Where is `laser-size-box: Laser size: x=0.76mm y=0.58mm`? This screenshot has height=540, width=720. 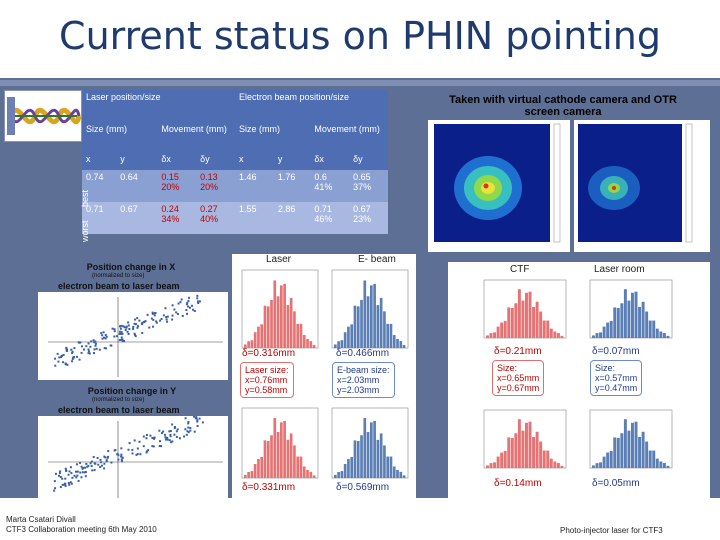
laser-size-box: Laser size: x=0.76mm y=0.58mm is located at coordinates (267, 380).